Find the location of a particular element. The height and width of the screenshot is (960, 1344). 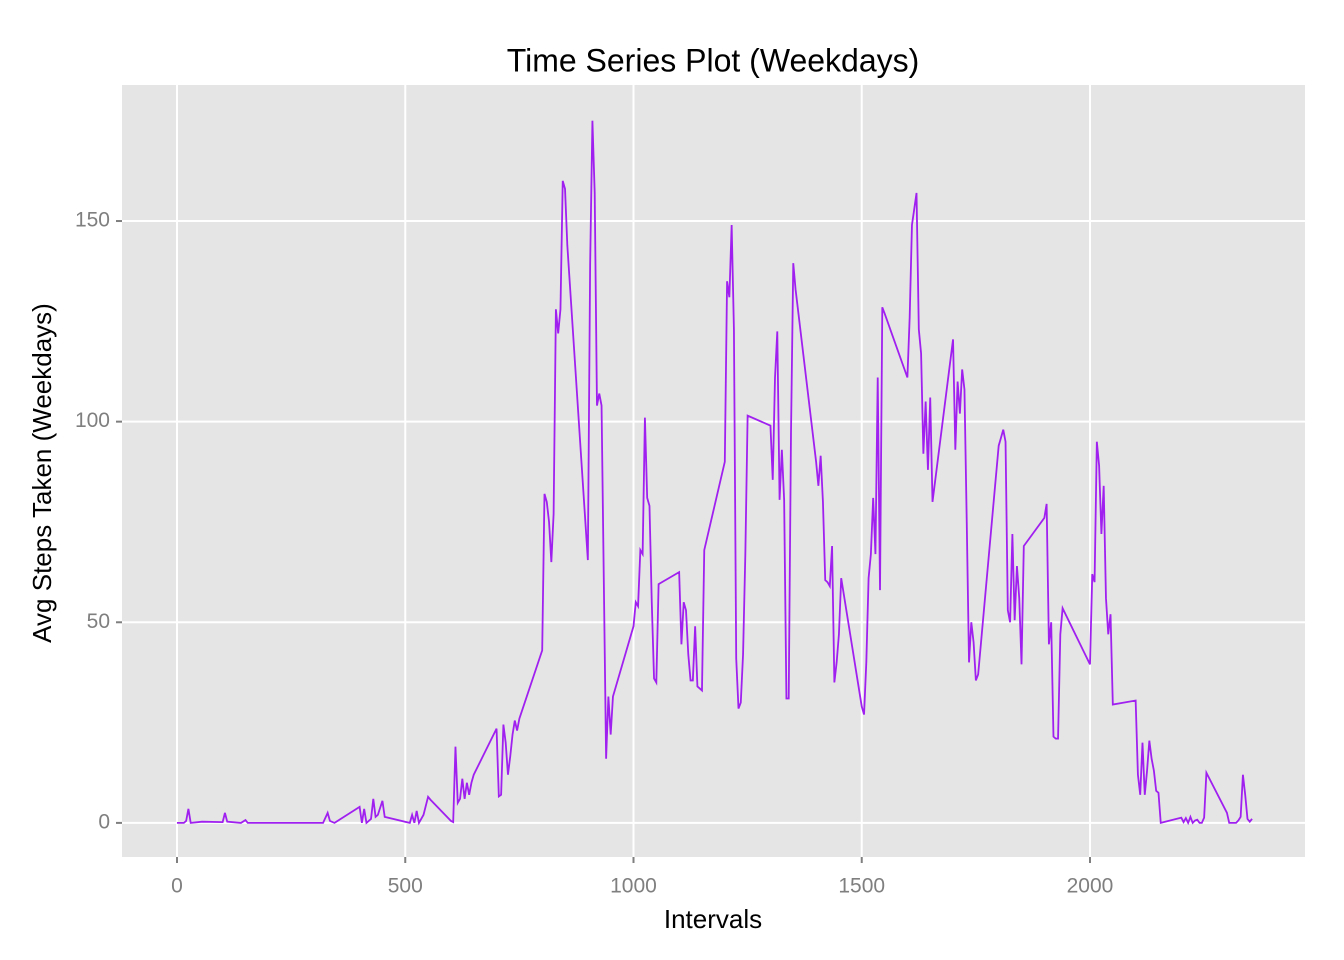

x-tick-label: 2000 is located at coordinates (1090, 886).